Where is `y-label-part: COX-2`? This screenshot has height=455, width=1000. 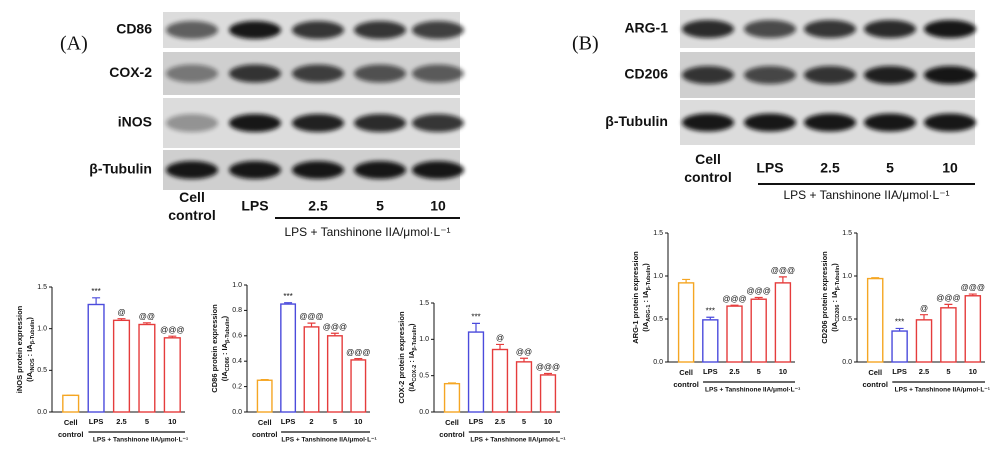
y-label-part: COX-2 is located at coordinates (415, 373).